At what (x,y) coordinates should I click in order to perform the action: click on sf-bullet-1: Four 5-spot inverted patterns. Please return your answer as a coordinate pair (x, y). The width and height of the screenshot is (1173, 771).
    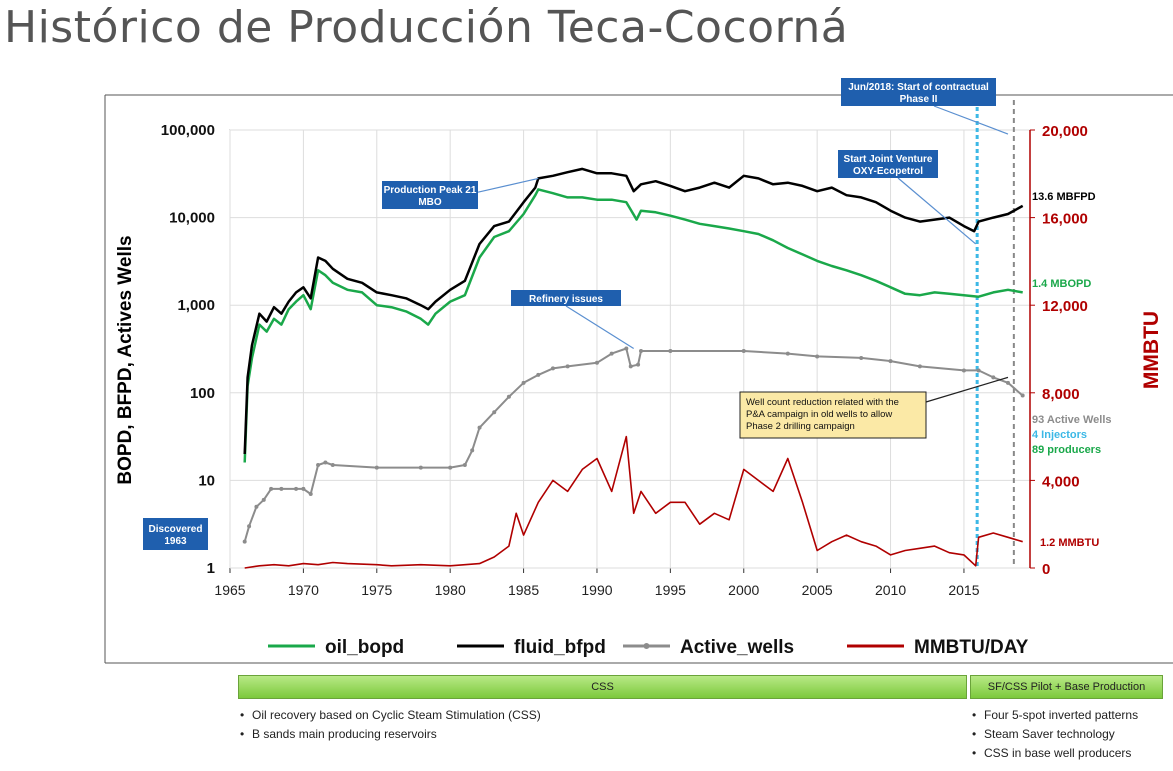
    Looking at the image, I should click on (1055, 715).